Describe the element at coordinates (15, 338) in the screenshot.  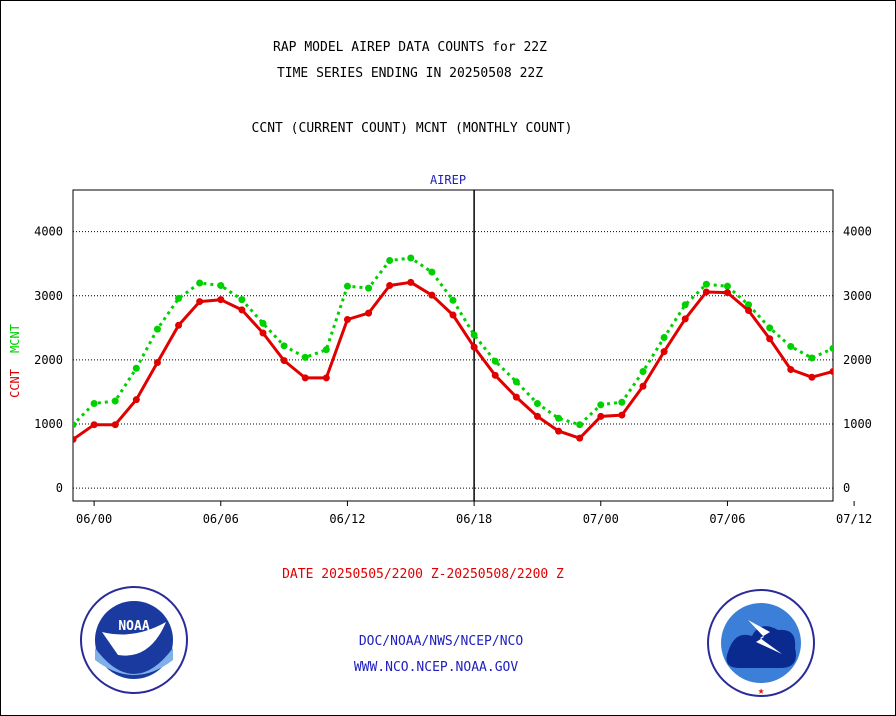
I see `y-axis-label-mcnt: MCNT` at that location.